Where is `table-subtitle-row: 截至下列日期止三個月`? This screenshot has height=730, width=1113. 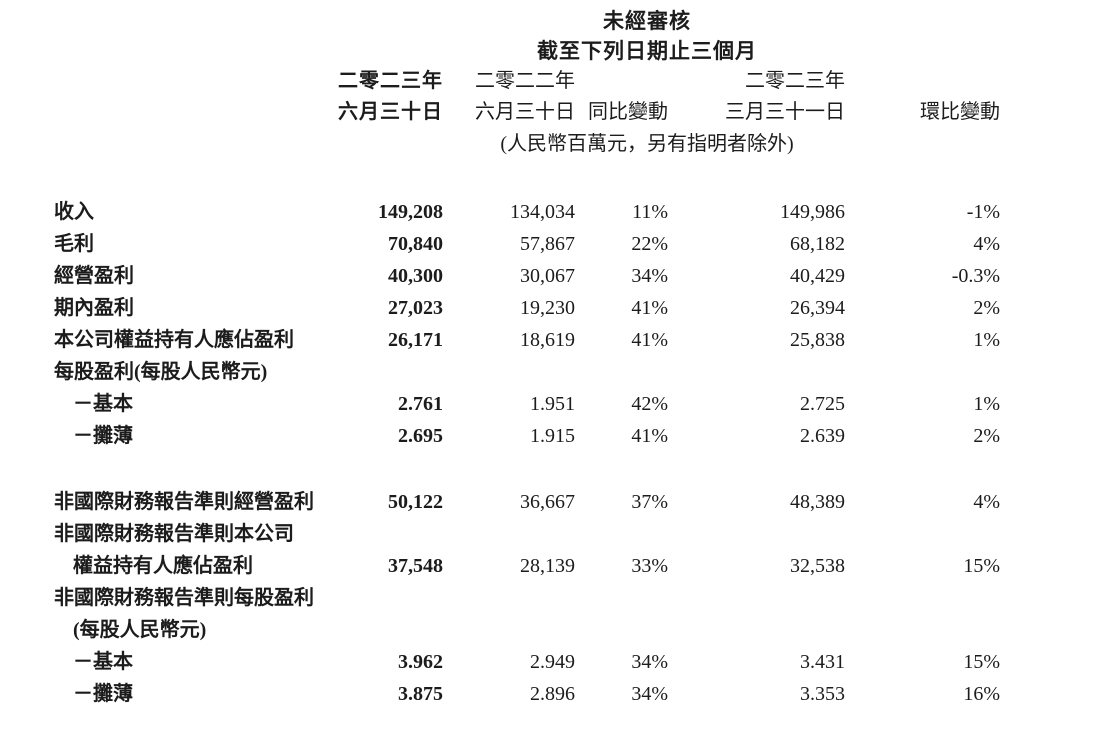 table-subtitle-row: 截至下列日期止三個月 is located at coordinates (527, 51).